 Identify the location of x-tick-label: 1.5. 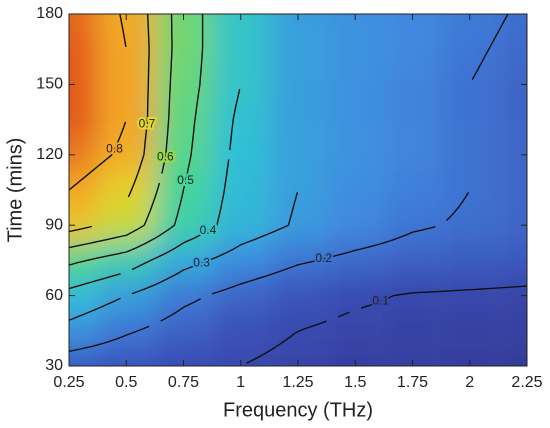
(355, 382).